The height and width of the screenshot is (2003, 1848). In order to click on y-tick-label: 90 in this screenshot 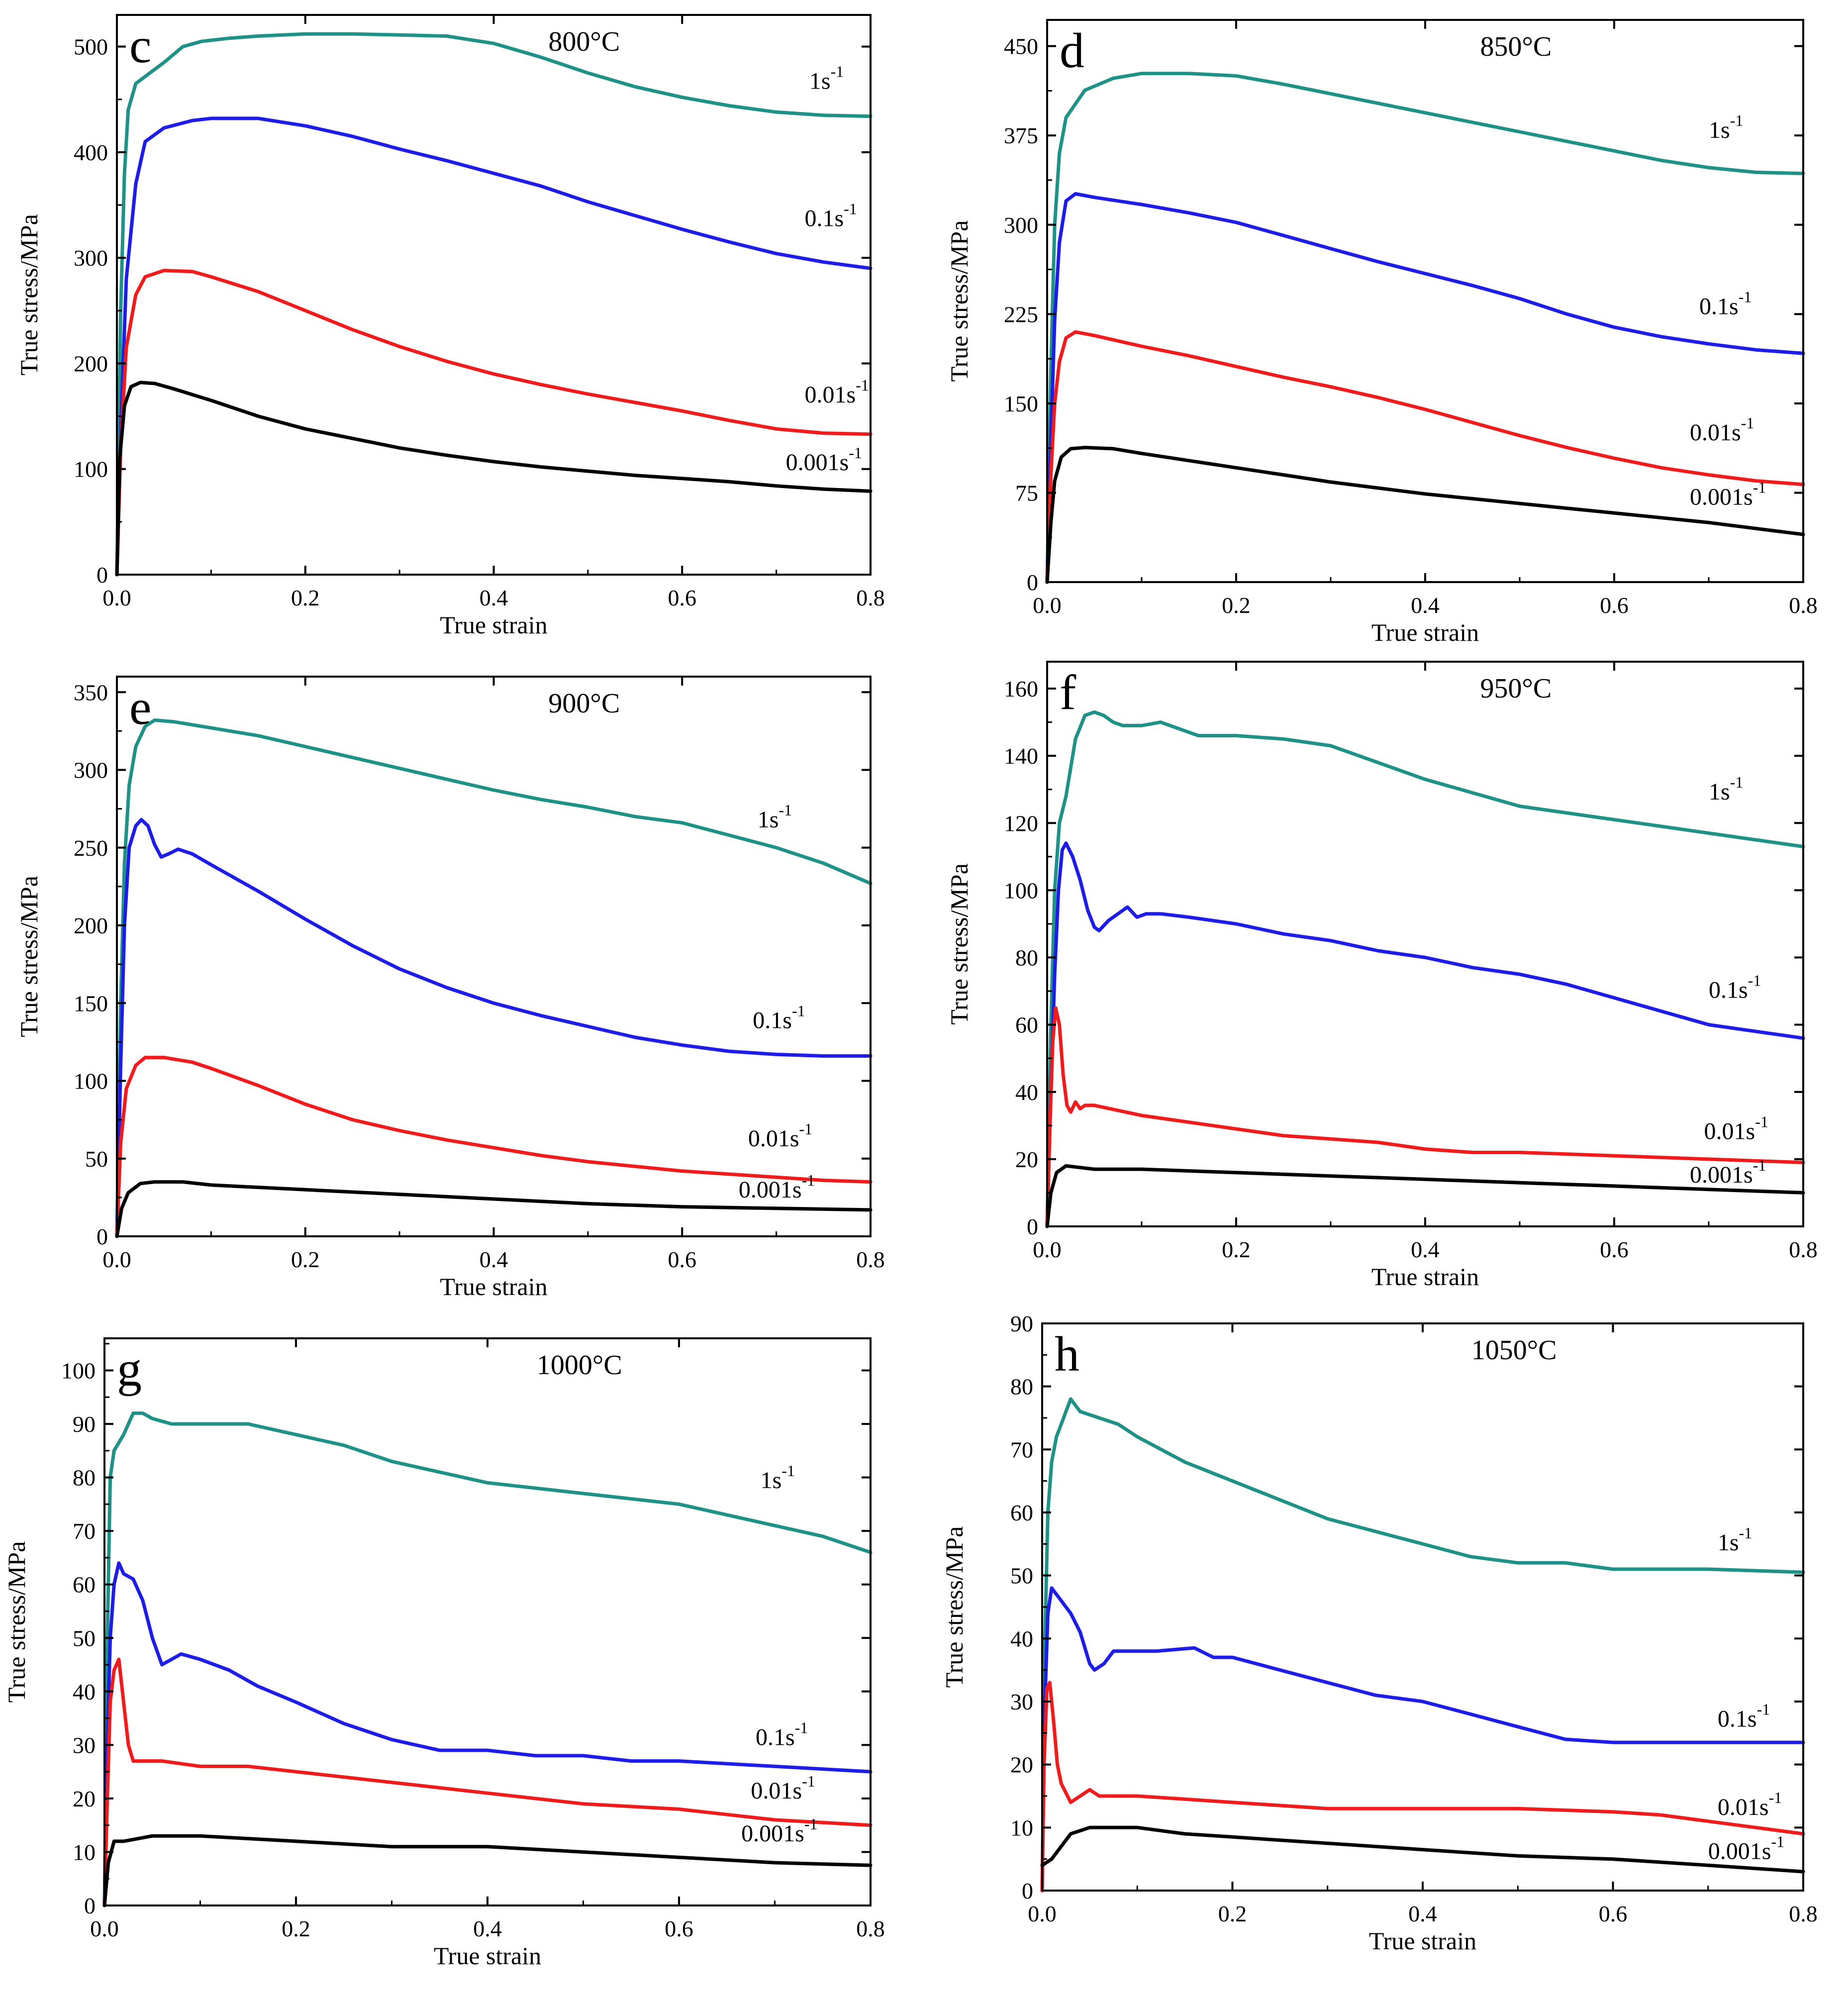, I will do `click(1021, 1323)`.